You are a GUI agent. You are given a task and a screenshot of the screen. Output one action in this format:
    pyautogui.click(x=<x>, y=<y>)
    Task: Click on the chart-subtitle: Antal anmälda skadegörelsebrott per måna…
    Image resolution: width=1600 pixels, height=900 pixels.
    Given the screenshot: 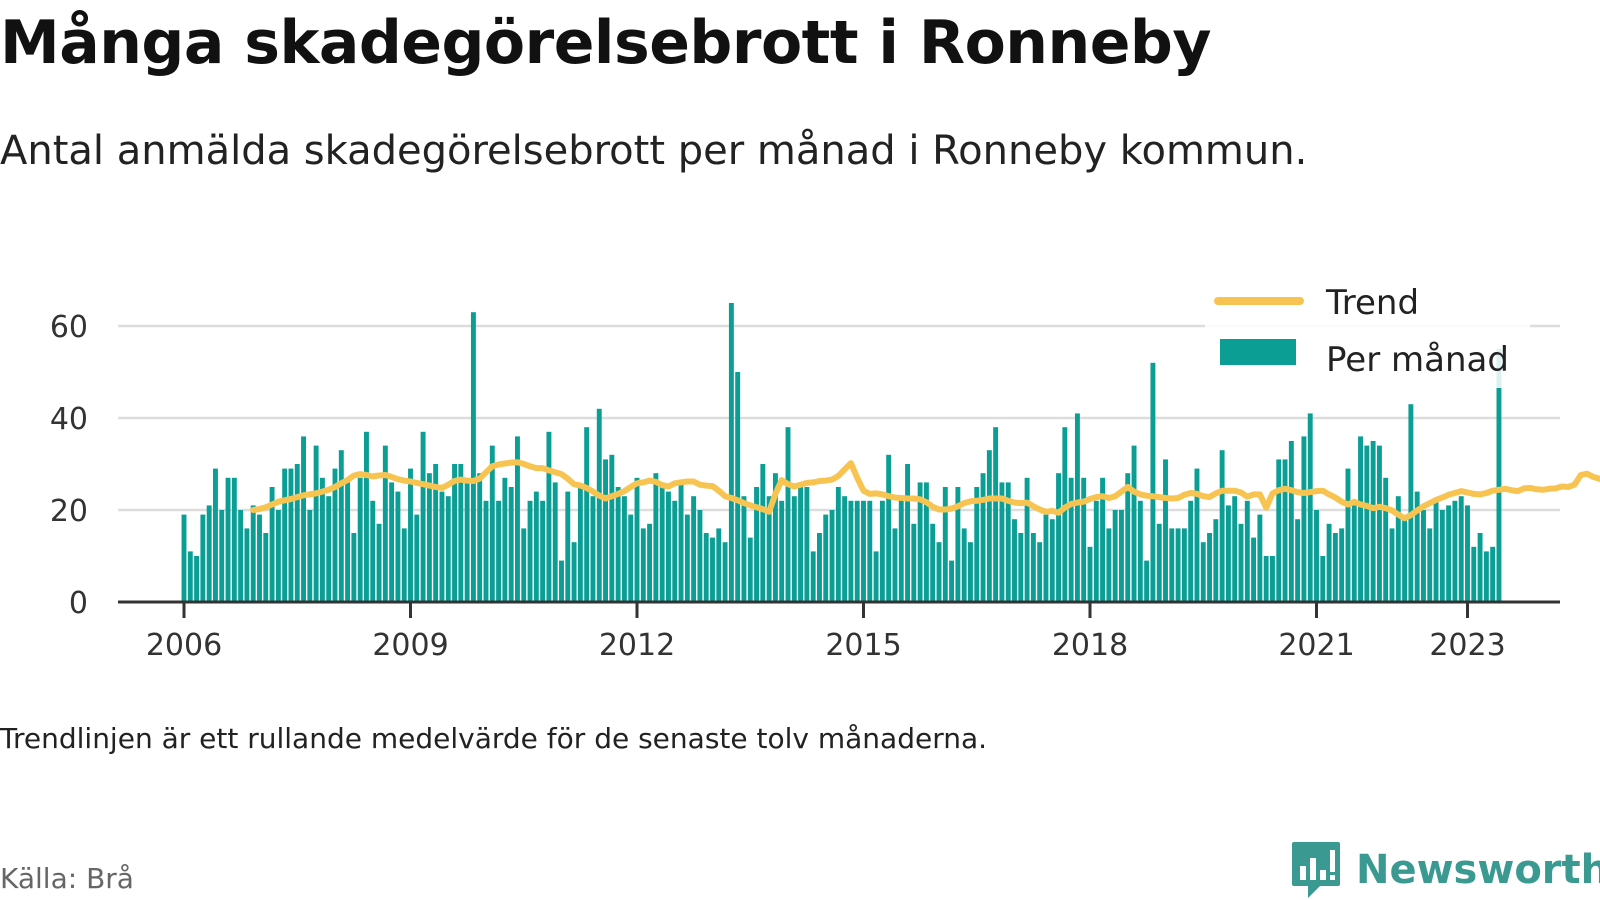 What is the action you would take?
    pyautogui.click(x=654, y=151)
    